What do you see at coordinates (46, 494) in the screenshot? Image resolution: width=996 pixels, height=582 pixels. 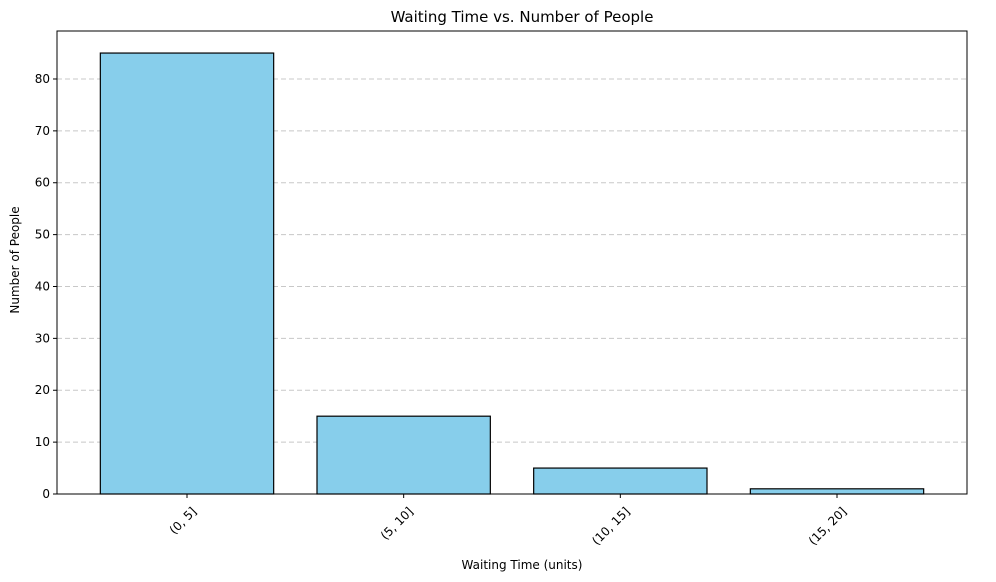 I see `y-tick-label: 0` at bounding box center [46, 494].